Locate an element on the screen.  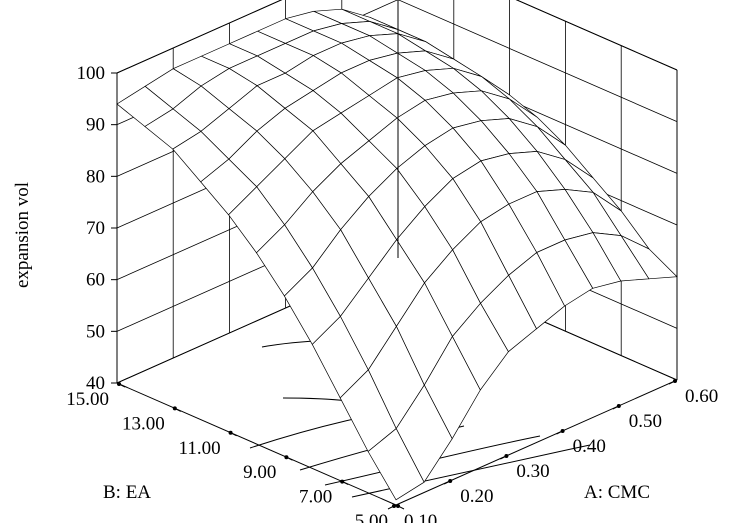
contour-line is located at coordinates (471, 471).